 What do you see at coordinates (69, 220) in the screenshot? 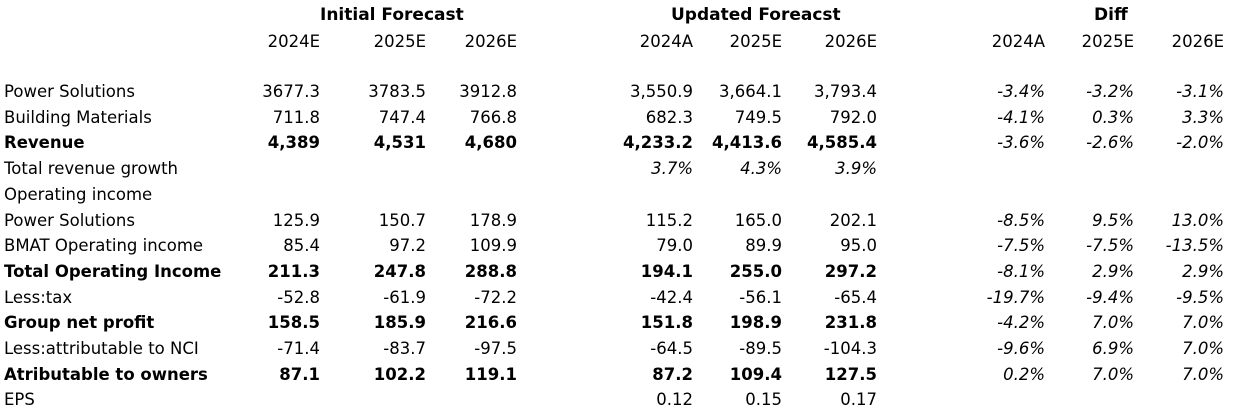
I see `row-label: Power Solutions` at bounding box center [69, 220].